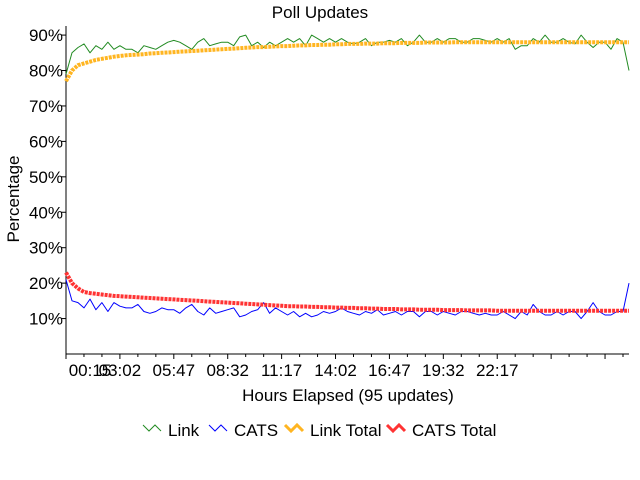 This screenshot has width=640, height=480. What do you see at coordinates (256, 430) in the screenshot?
I see `legend-label-cats: CATS` at bounding box center [256, 430].